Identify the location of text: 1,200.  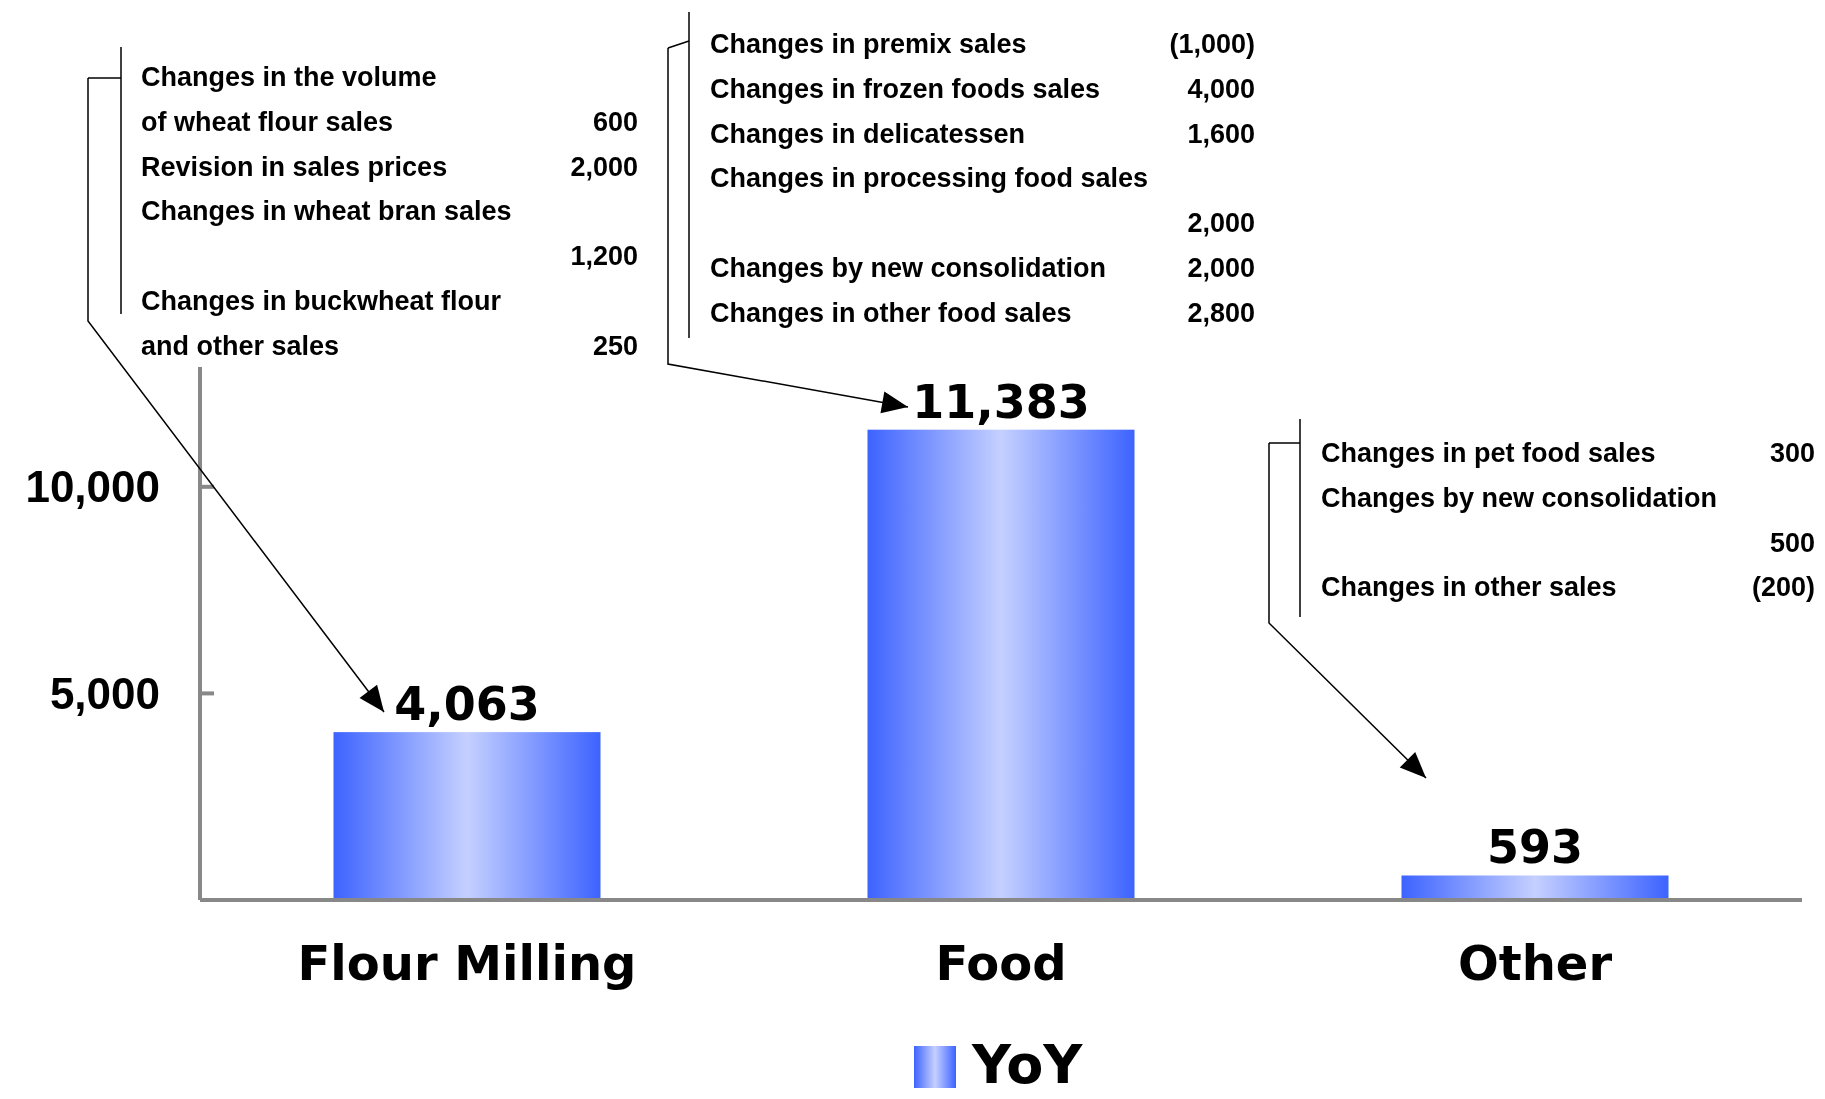
(604, 256).